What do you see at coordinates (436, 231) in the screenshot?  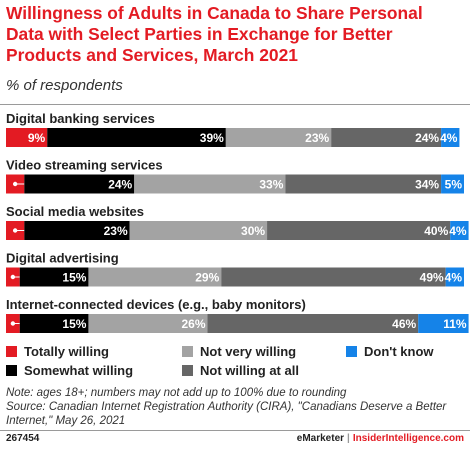 I see `bar-value-label: 40%` at bounding box center [436, 231].